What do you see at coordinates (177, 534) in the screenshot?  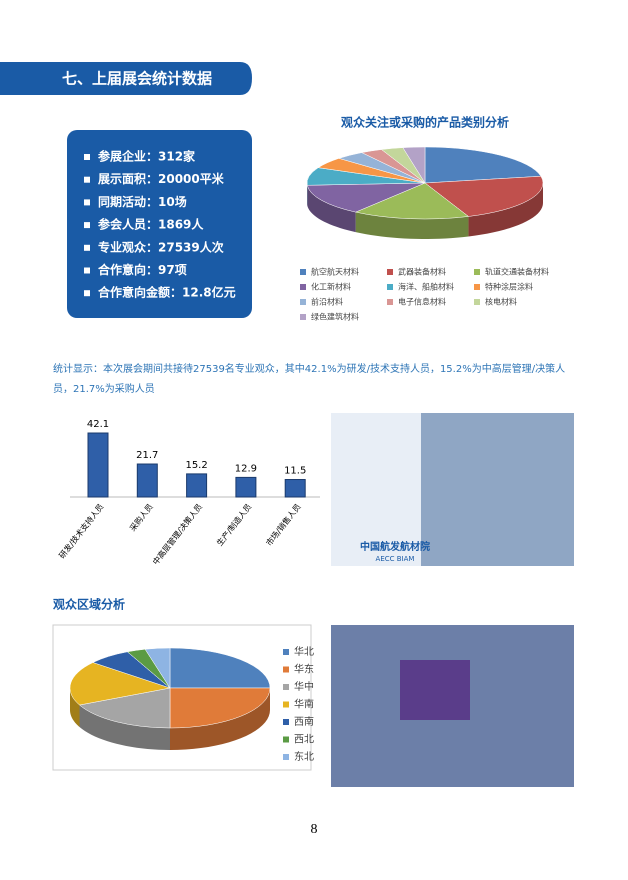 I see `x-tick-label: 中高层管理/决策人员` at bounding box center [177, 534].